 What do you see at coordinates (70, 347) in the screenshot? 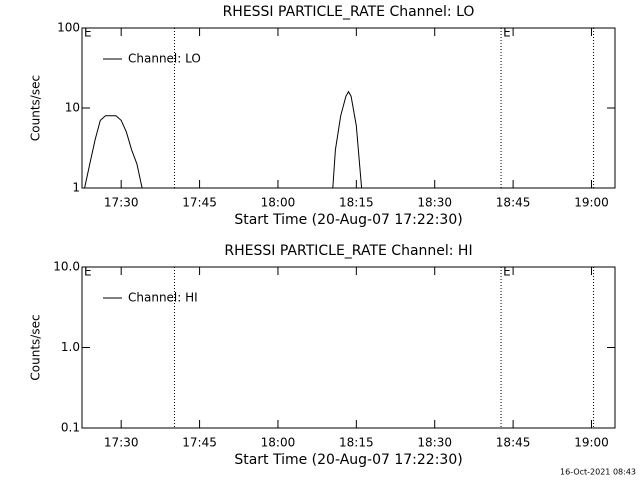
I see `y-tick-label: 1.0` at bounding box center [70, 347].